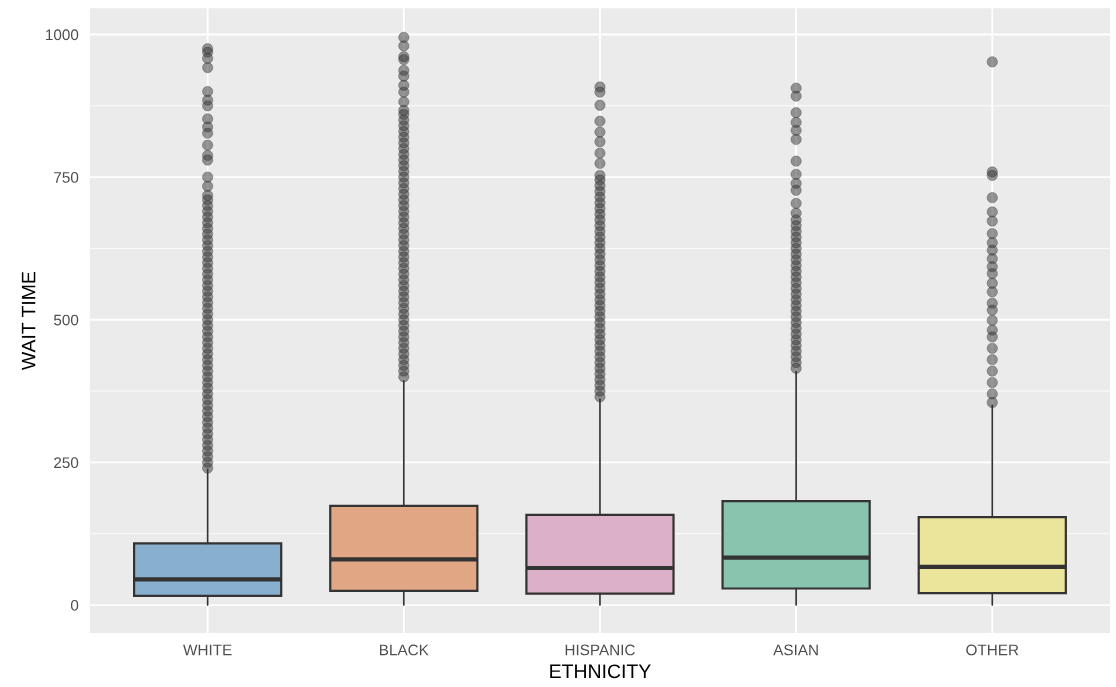 Image resolution: width=1116 pixels, height=687 pixels. I want to click on x-tick-label: HISPANIC, so click(600, 650).